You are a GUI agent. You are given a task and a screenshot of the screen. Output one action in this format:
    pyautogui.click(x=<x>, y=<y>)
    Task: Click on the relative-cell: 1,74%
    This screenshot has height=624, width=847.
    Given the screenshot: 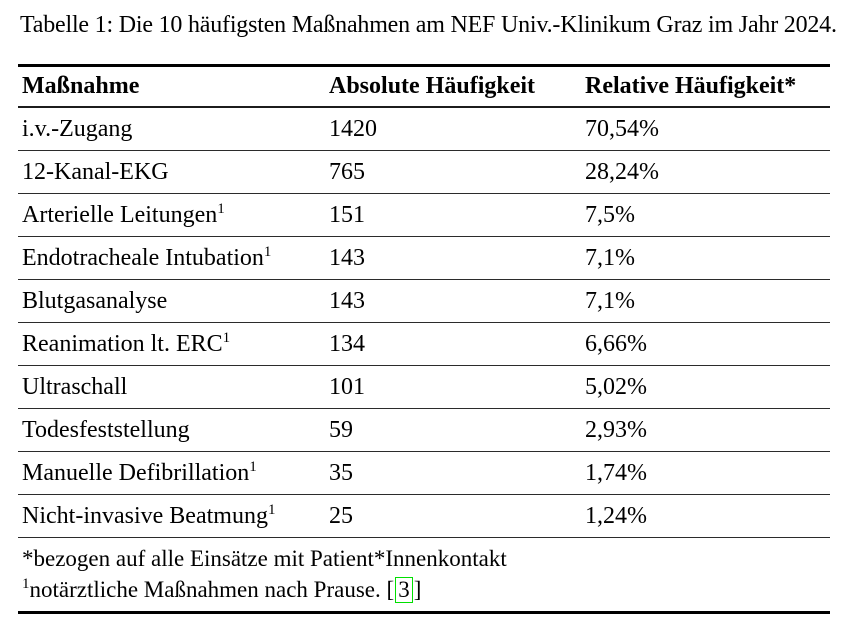 What is the action you would take?
    pyautogui.click(x=616, y=472)
    